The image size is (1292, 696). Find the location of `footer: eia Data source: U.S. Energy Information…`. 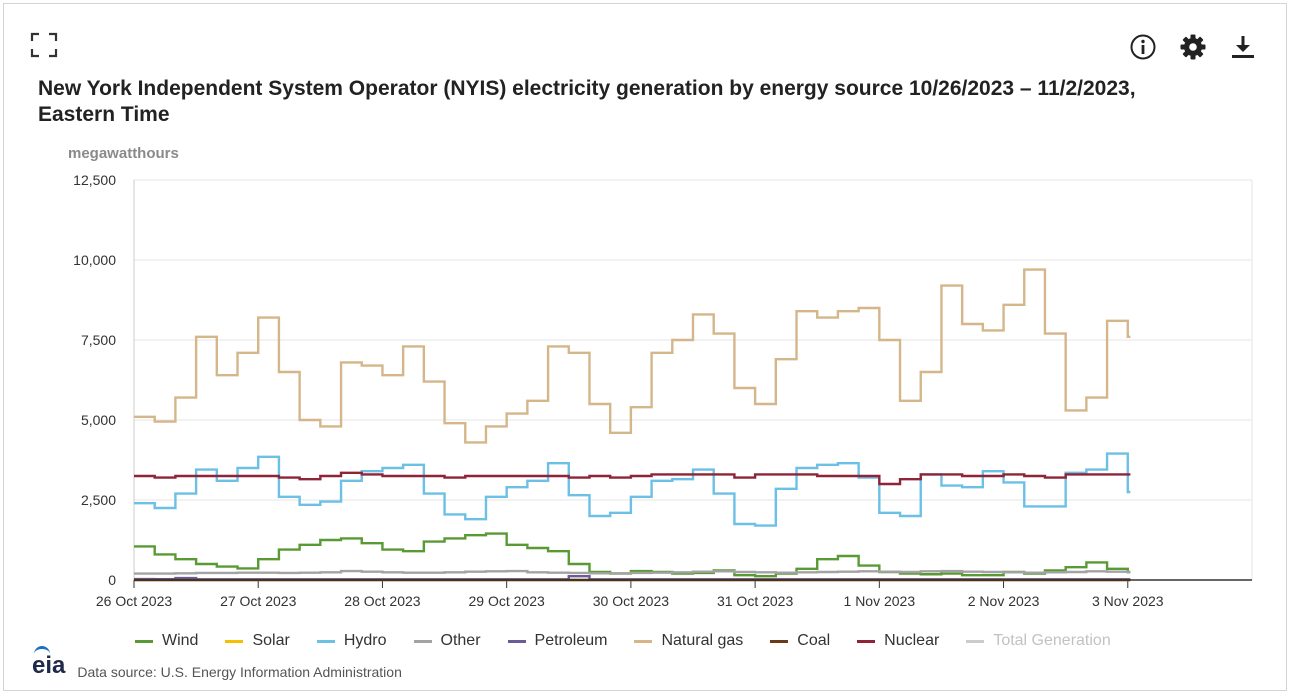

footer: eia Data source: U.S. Energy Information… is located at coordinates (217, 663).